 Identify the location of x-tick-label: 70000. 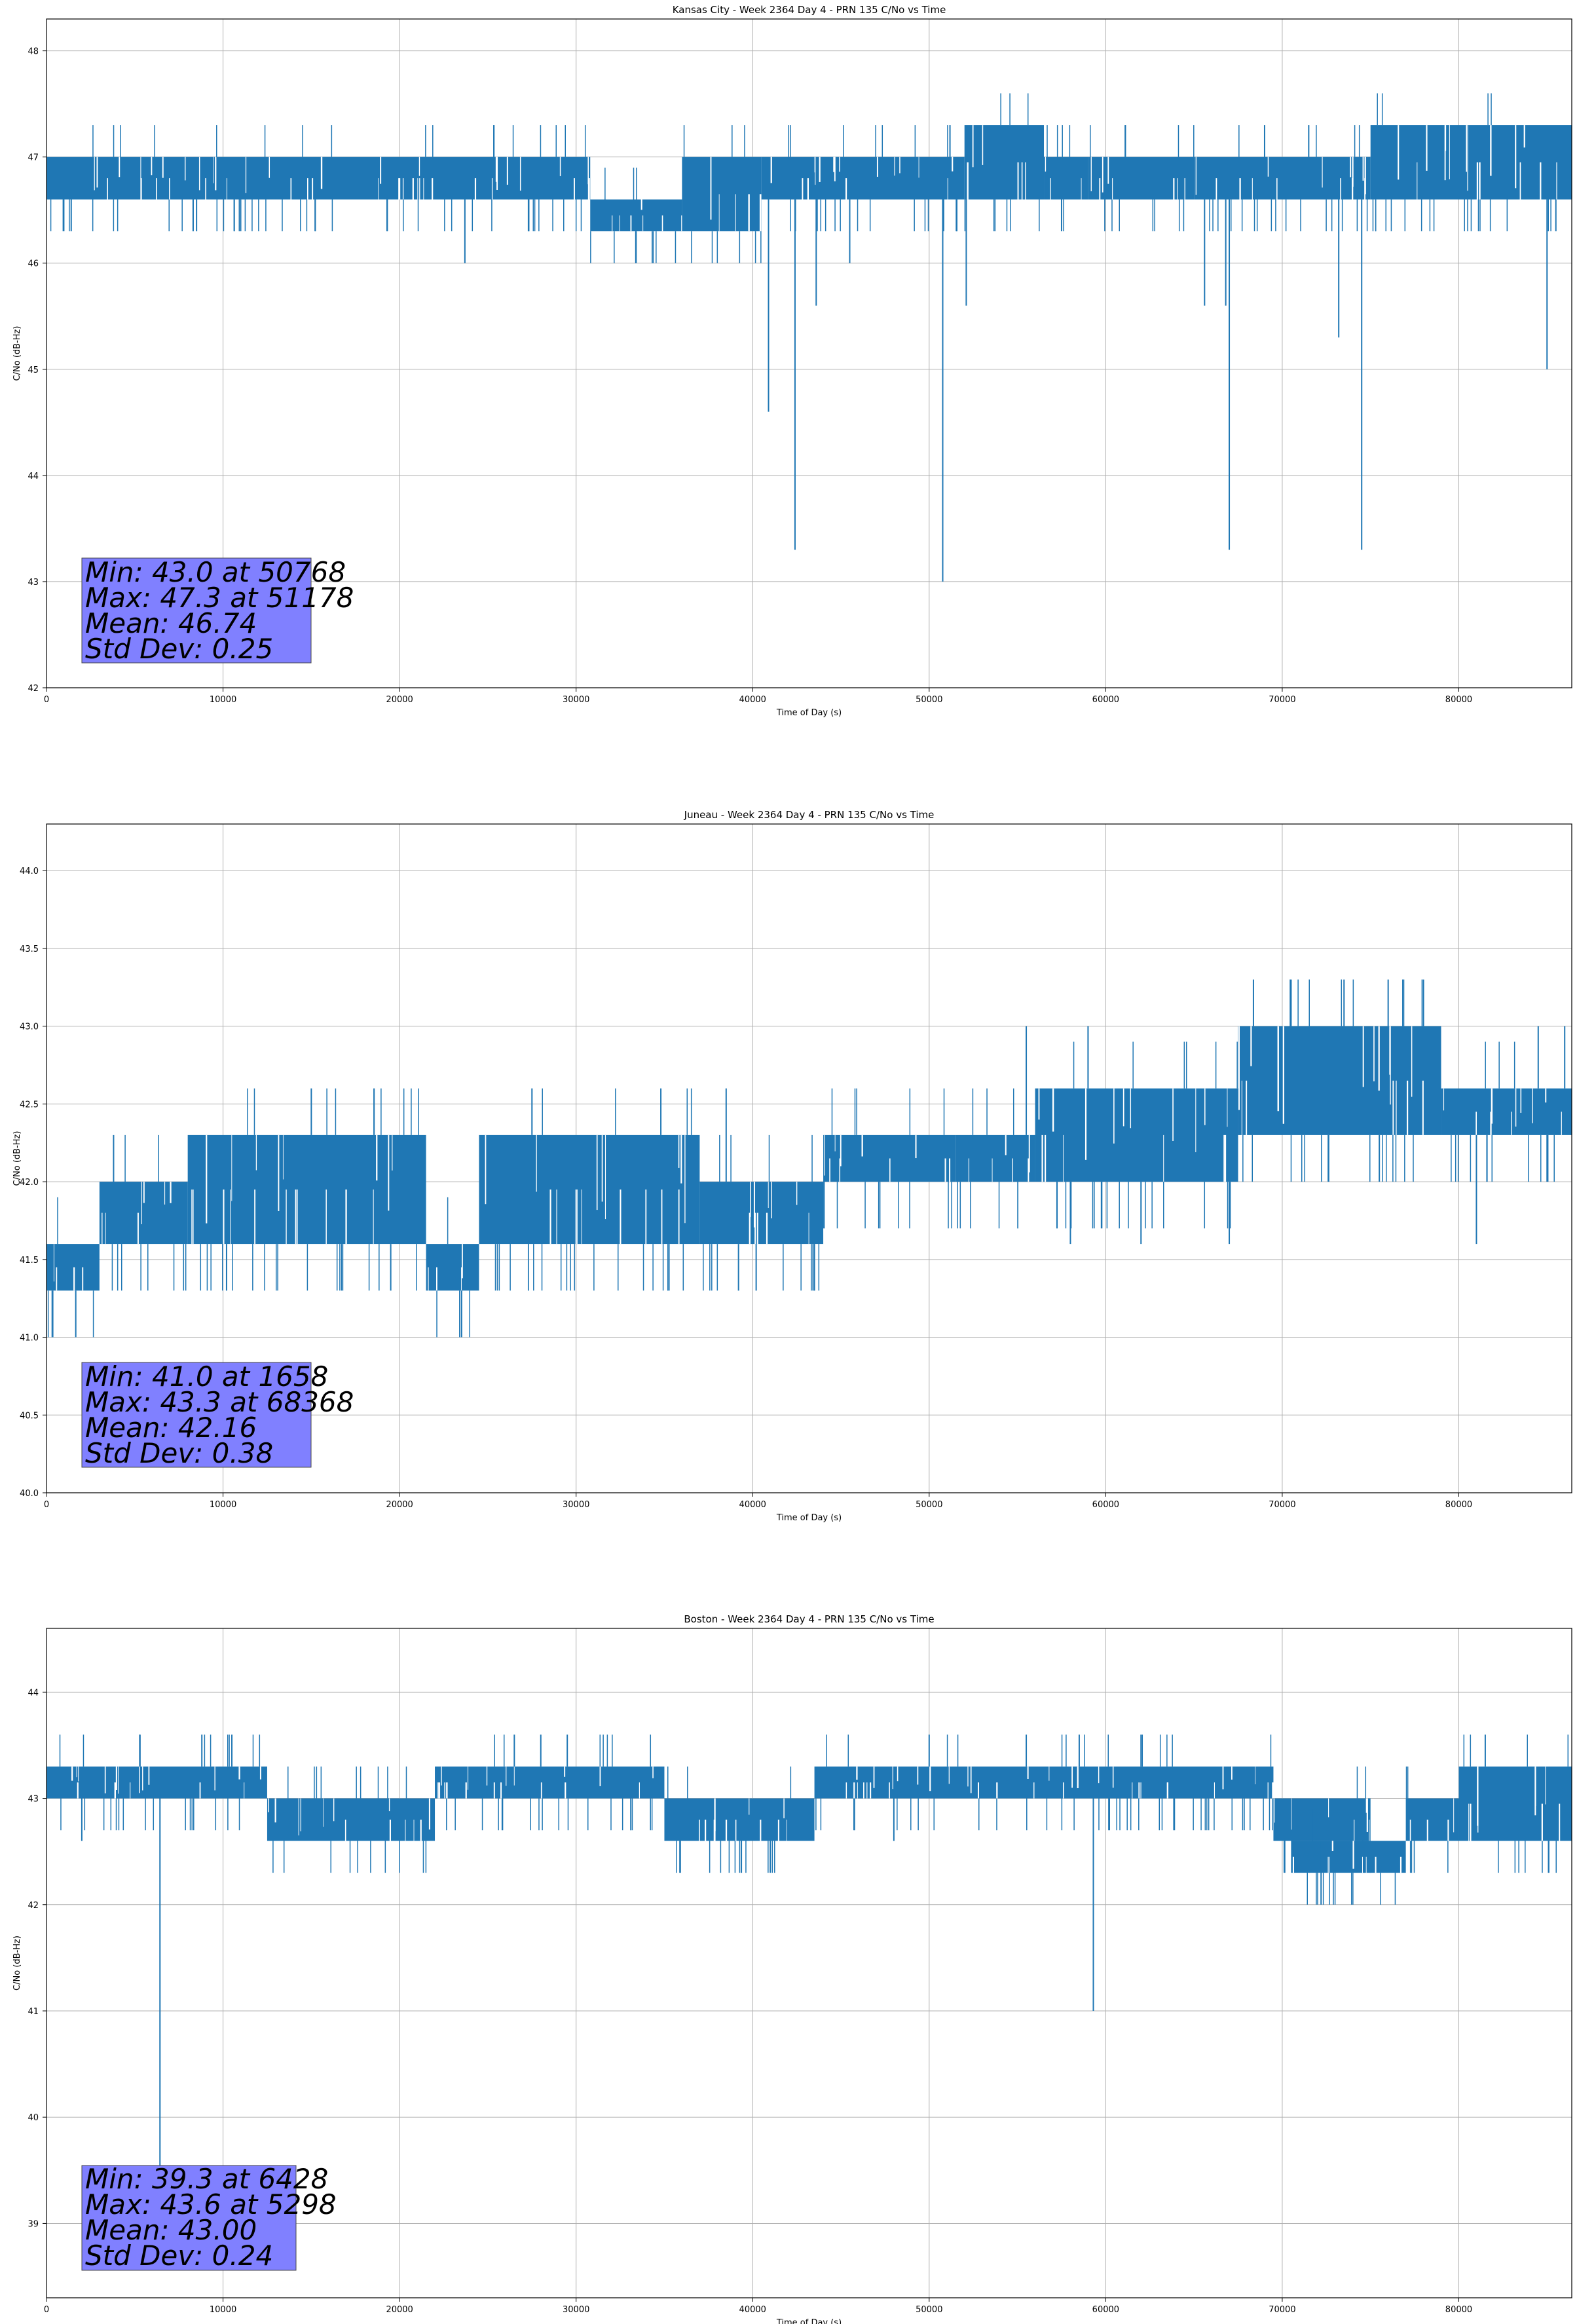
(1282, 700).